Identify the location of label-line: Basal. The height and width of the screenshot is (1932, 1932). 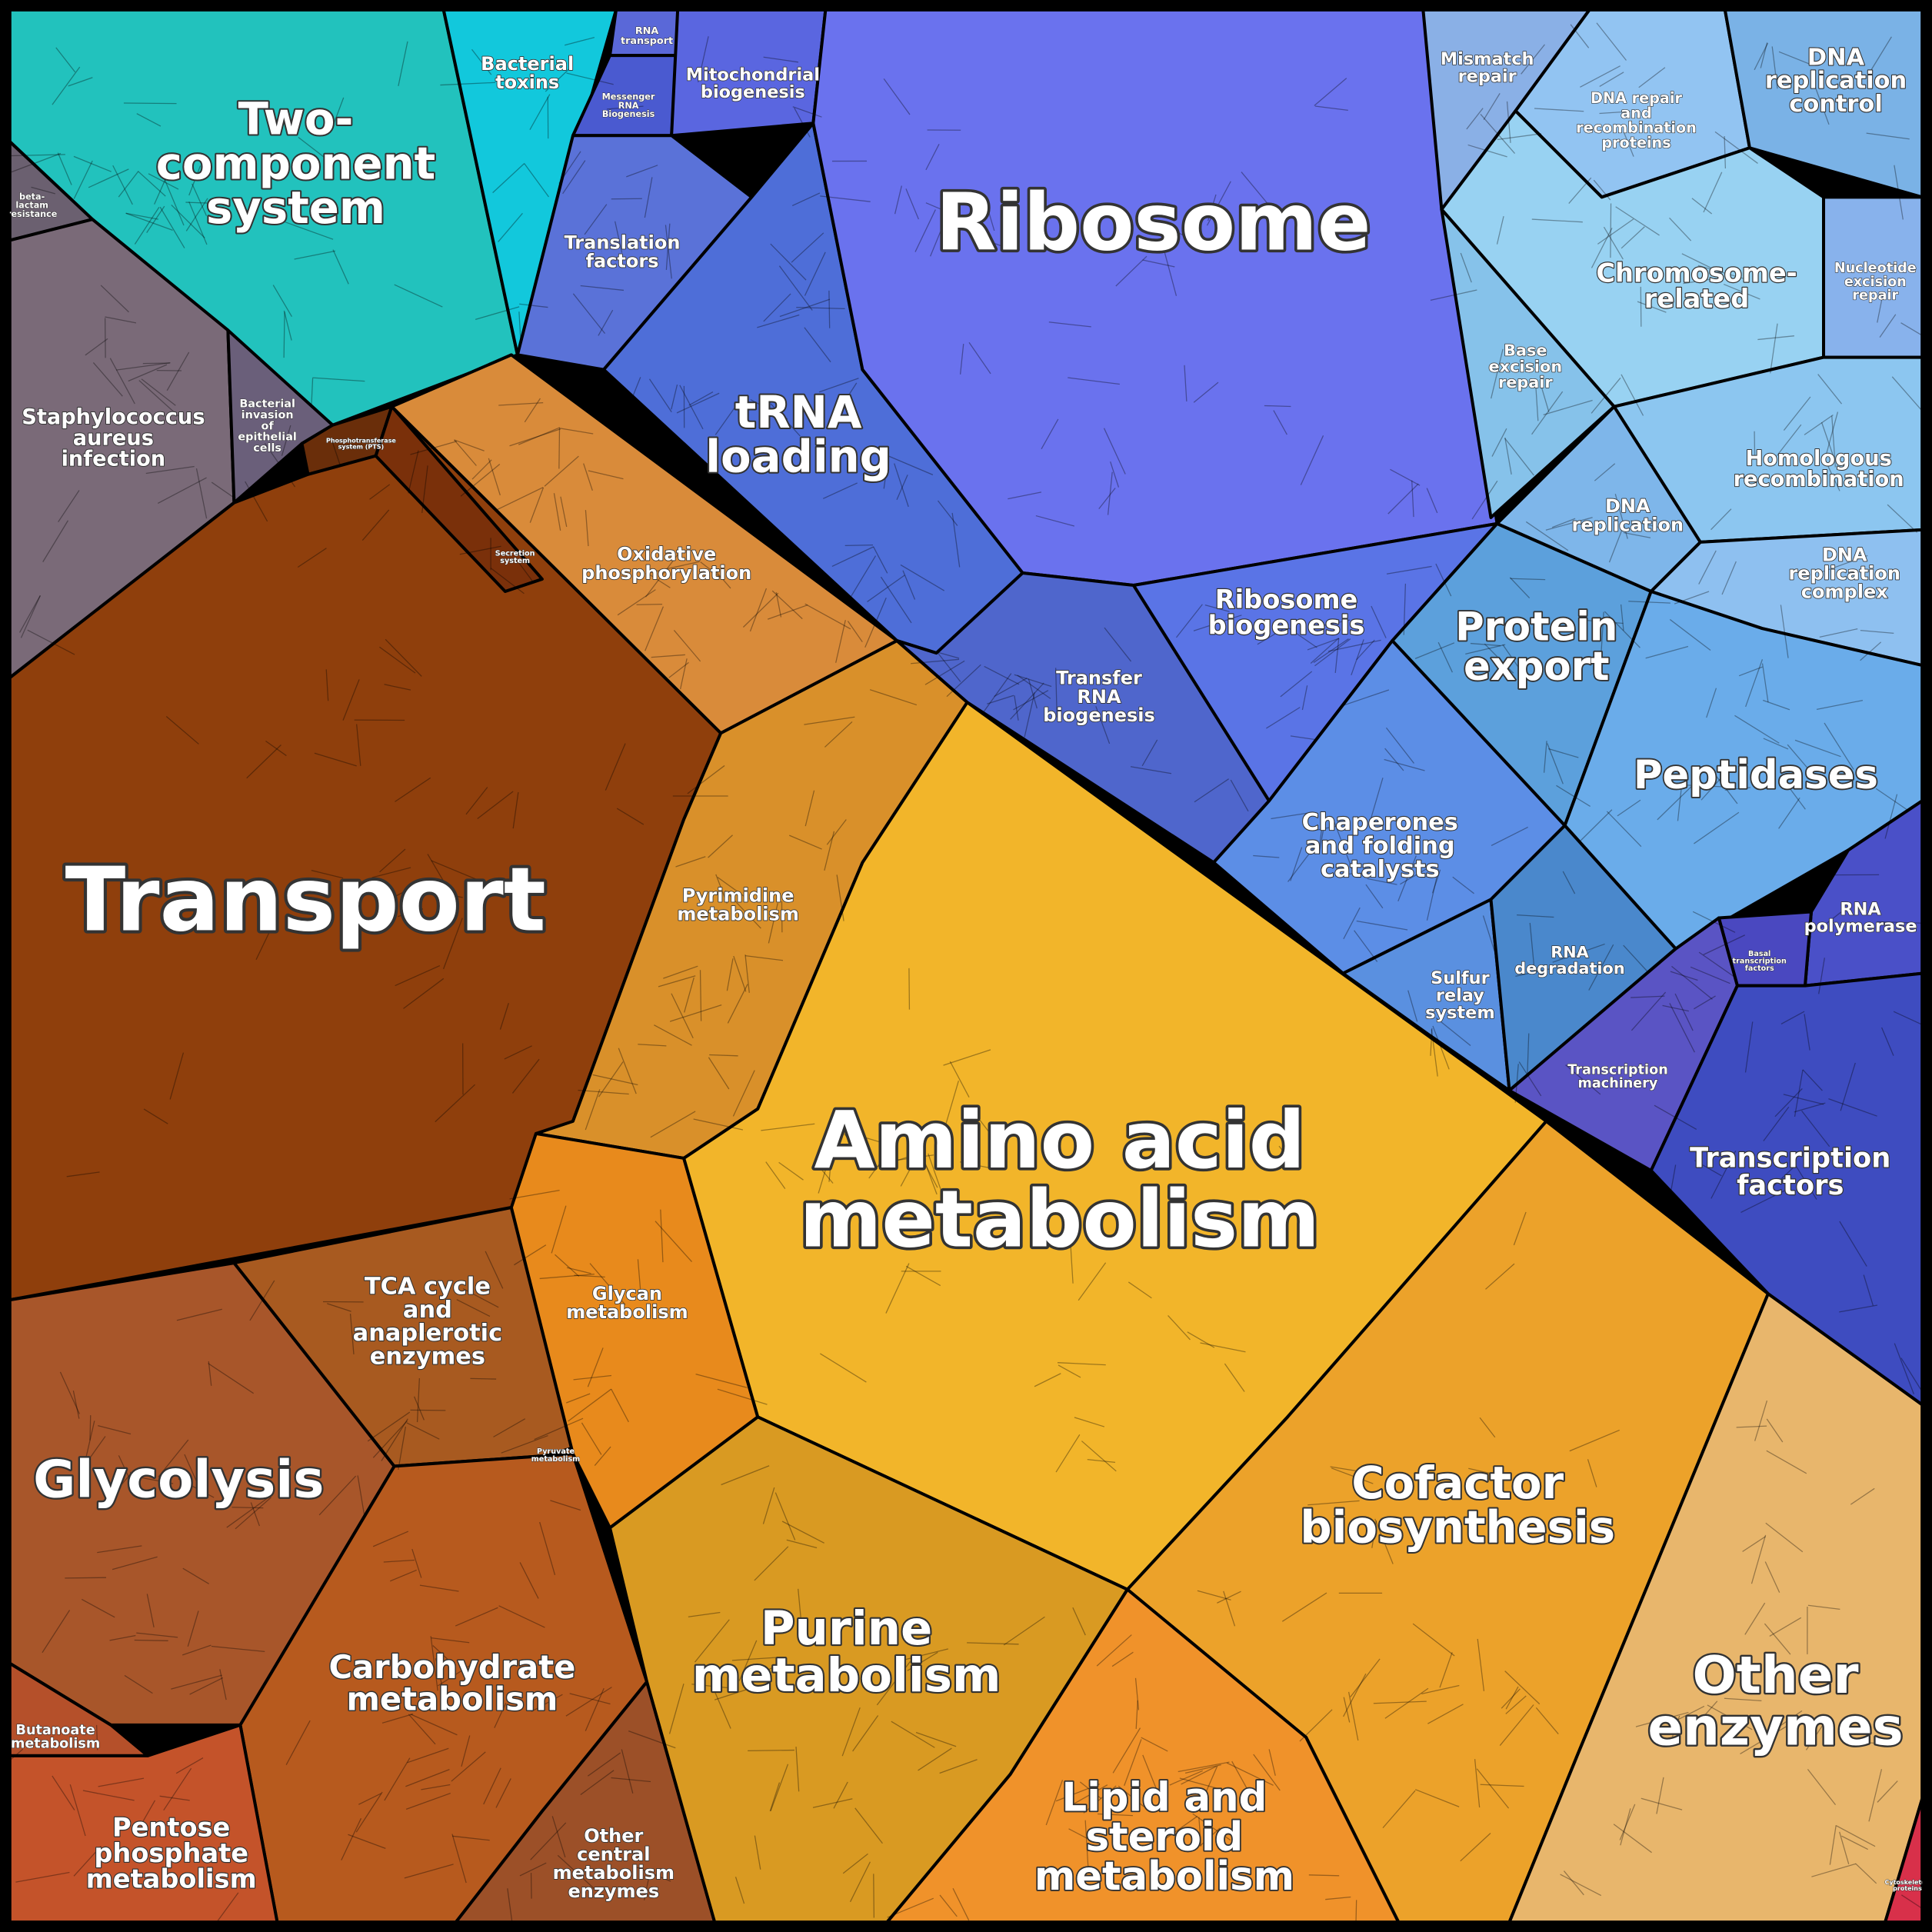
(1759, 954).